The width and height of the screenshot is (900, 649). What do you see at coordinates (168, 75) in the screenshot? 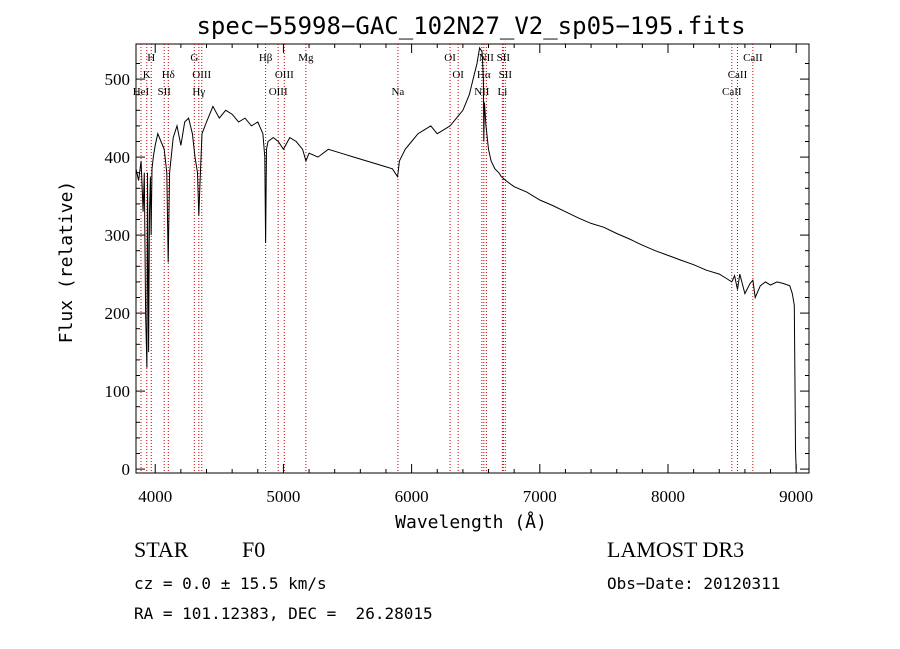
I see `line-marker-label: Hδ` at bounding box center [168, 75].